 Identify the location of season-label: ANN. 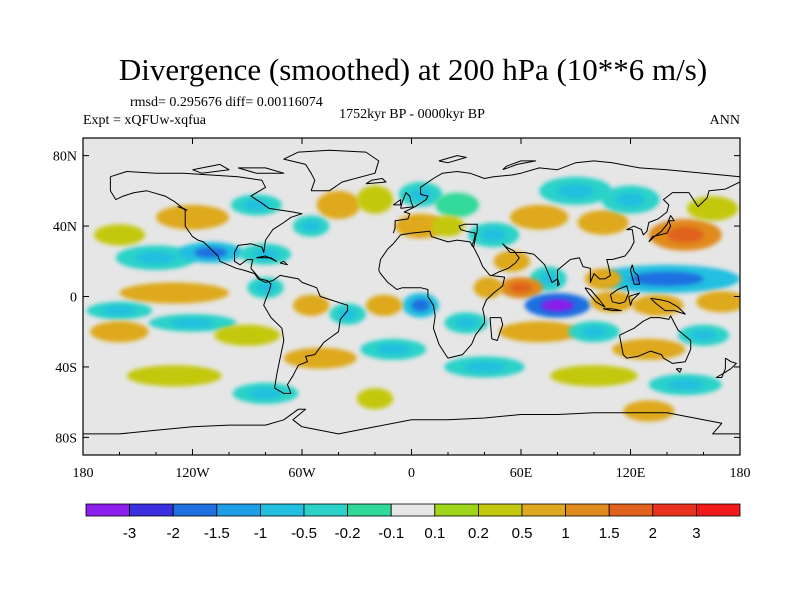
(725, 120).